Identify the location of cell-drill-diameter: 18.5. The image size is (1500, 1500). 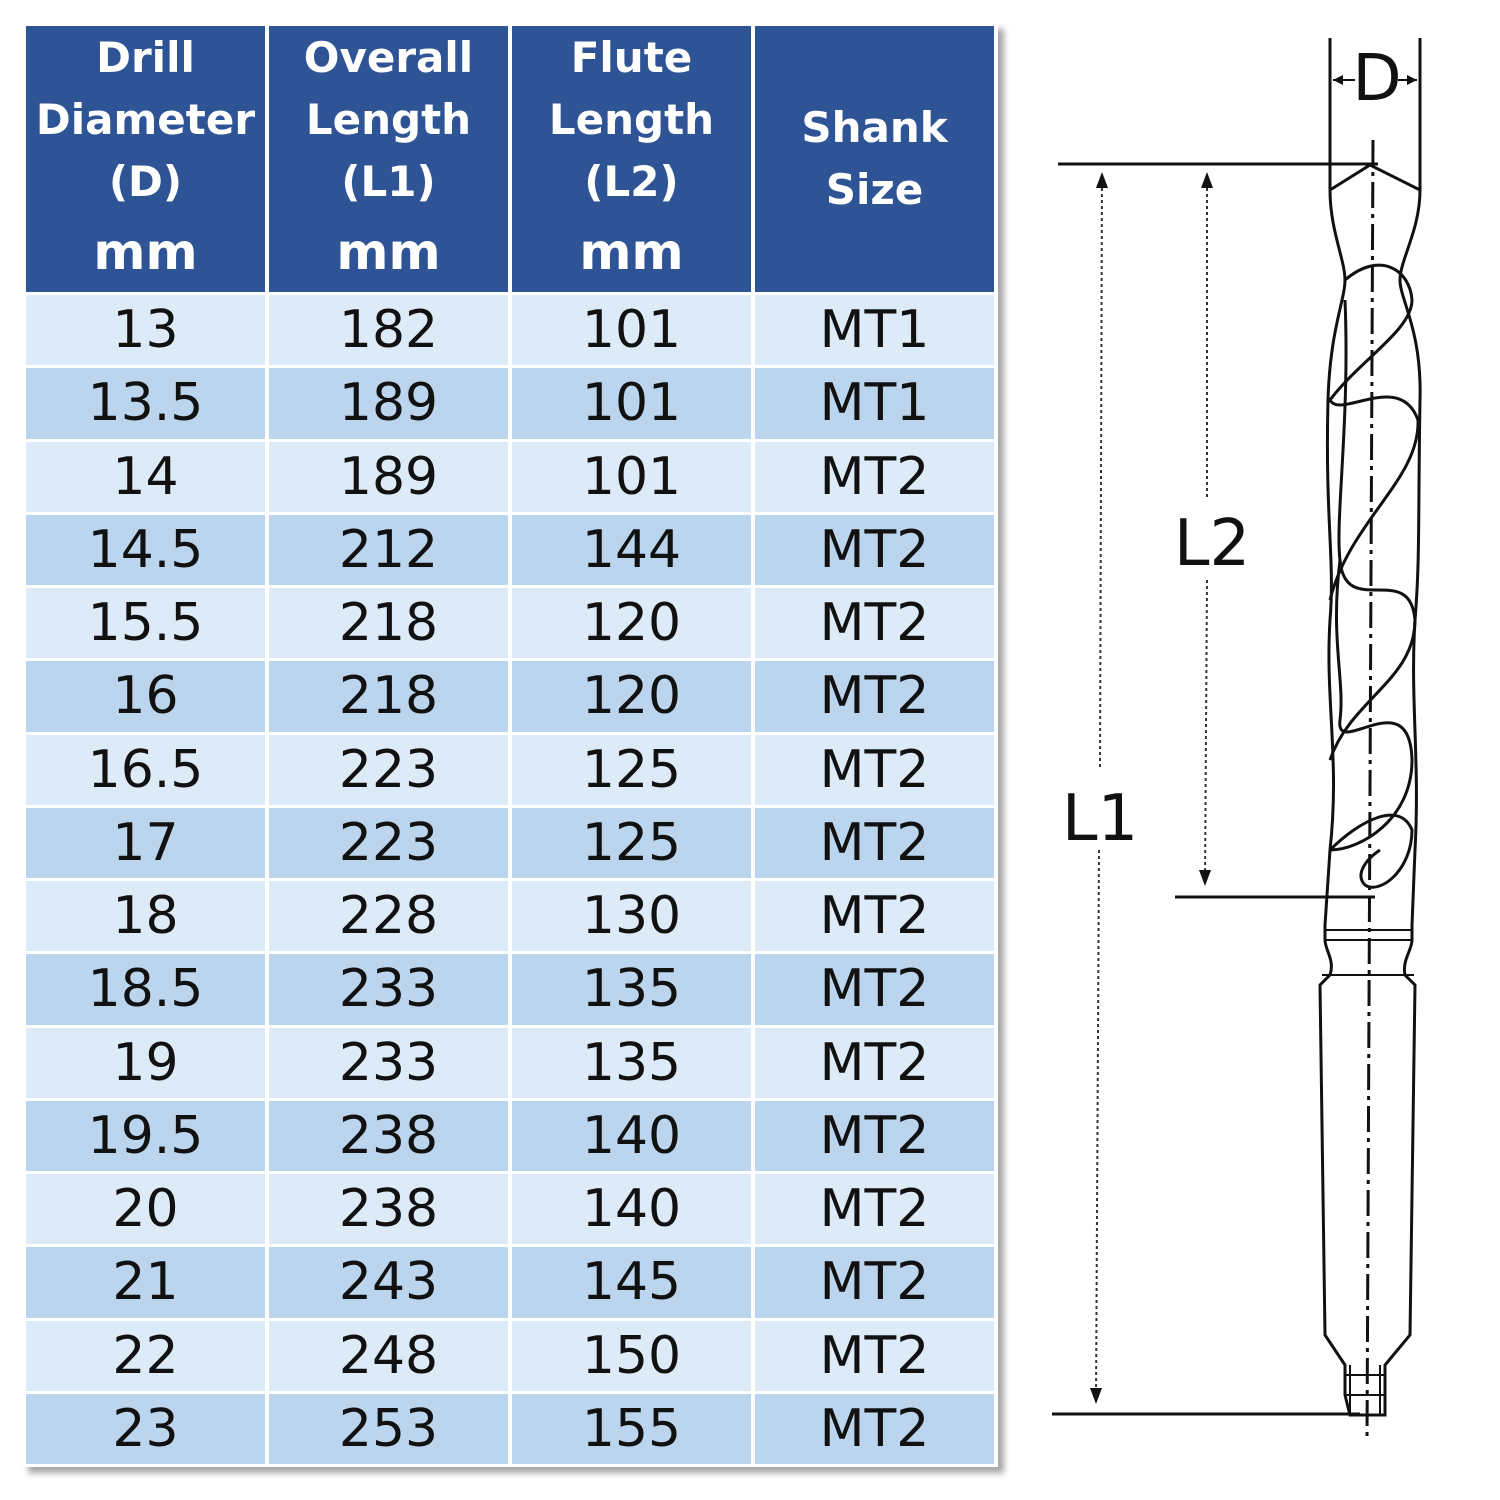
(145, 989).